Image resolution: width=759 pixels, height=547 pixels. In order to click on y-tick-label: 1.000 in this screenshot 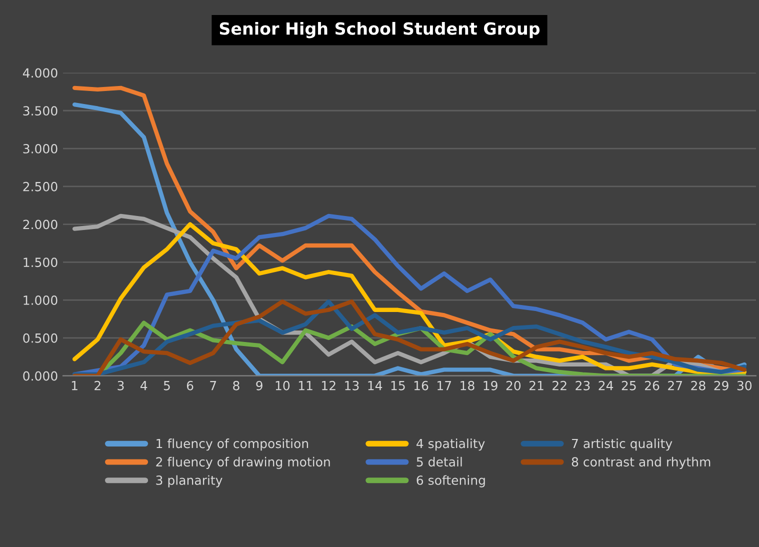, I will do `click(41, 300)`.